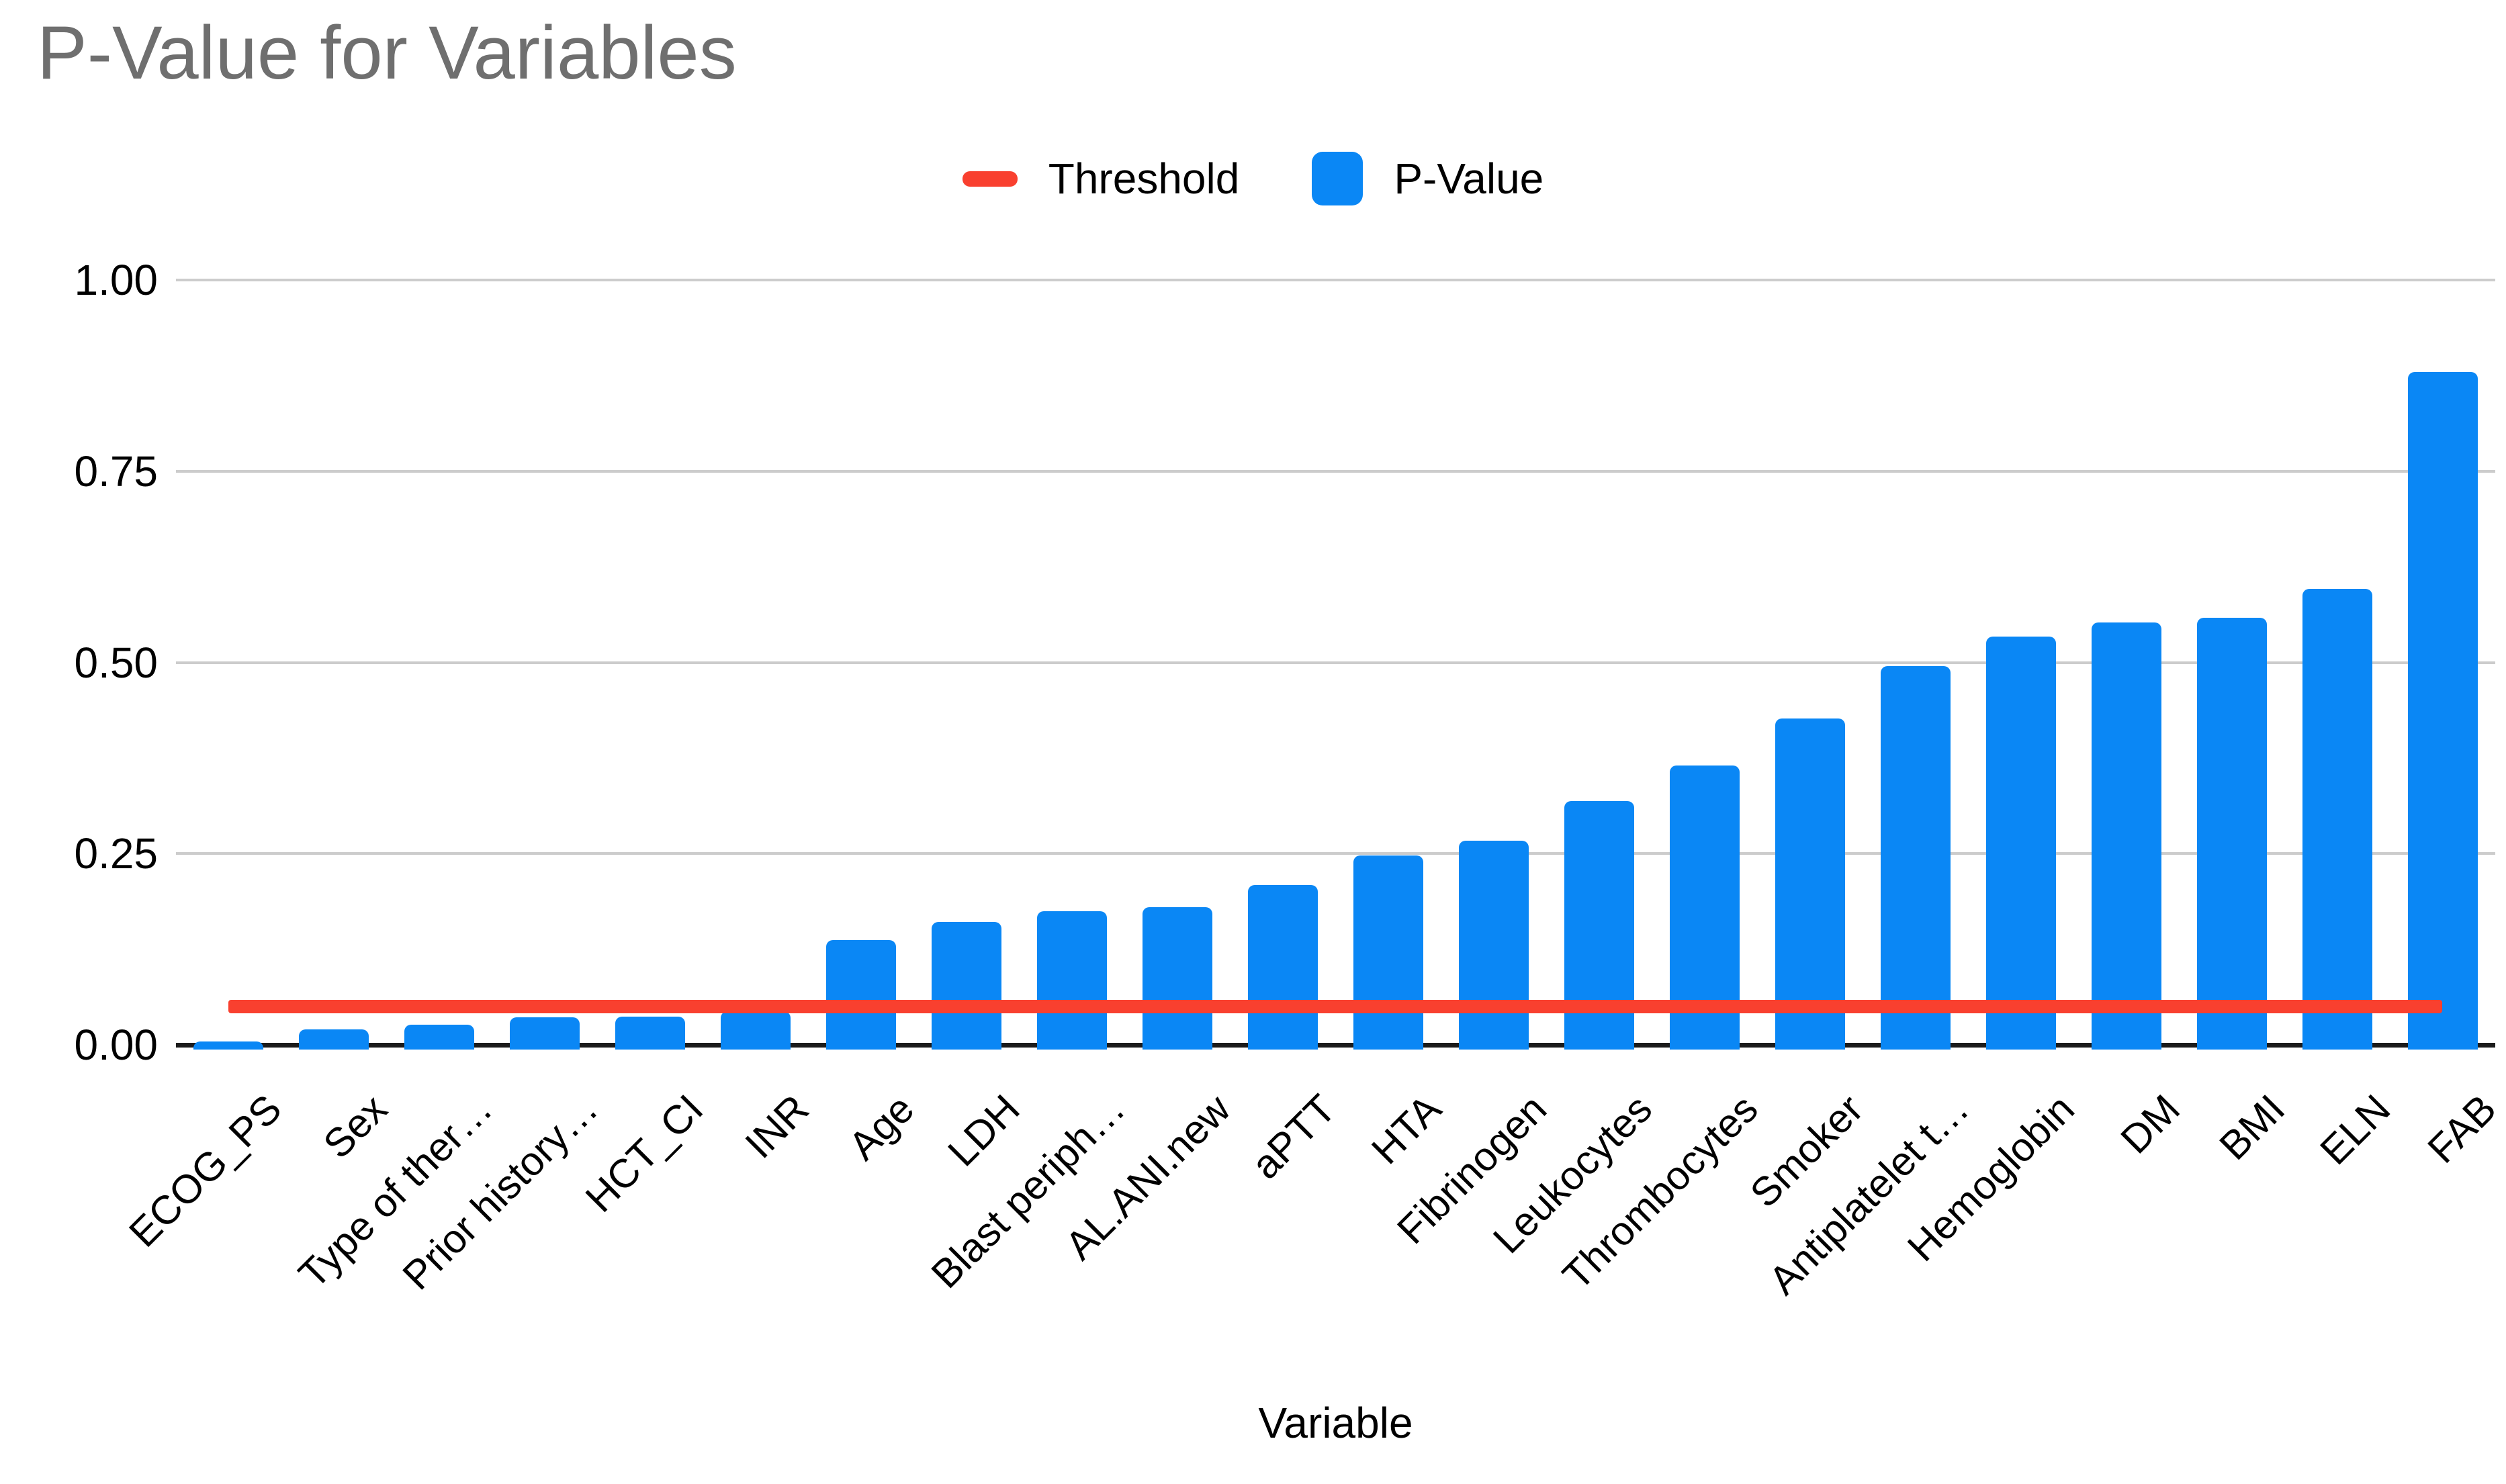 The height and width of the screenshot is (1484, 2506). What do you see at coordinates (116, 853) in the screenshot?
I see `y-tick-label: 0.25` at bounding box center [116, 853].